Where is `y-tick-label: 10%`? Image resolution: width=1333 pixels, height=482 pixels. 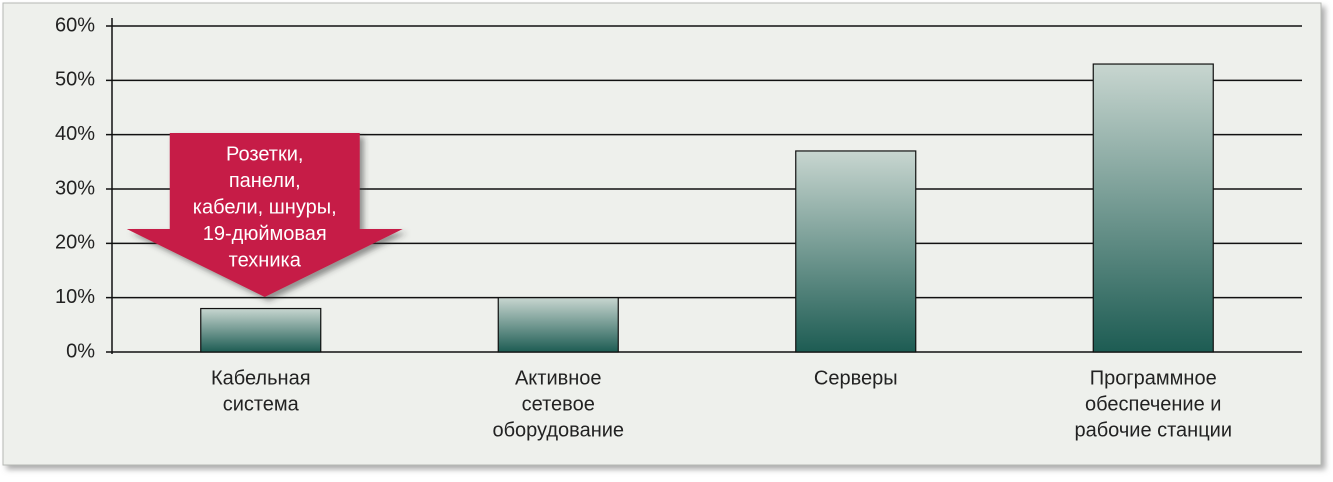 y-tick-label: 10% is located at coordinates (75, 297).